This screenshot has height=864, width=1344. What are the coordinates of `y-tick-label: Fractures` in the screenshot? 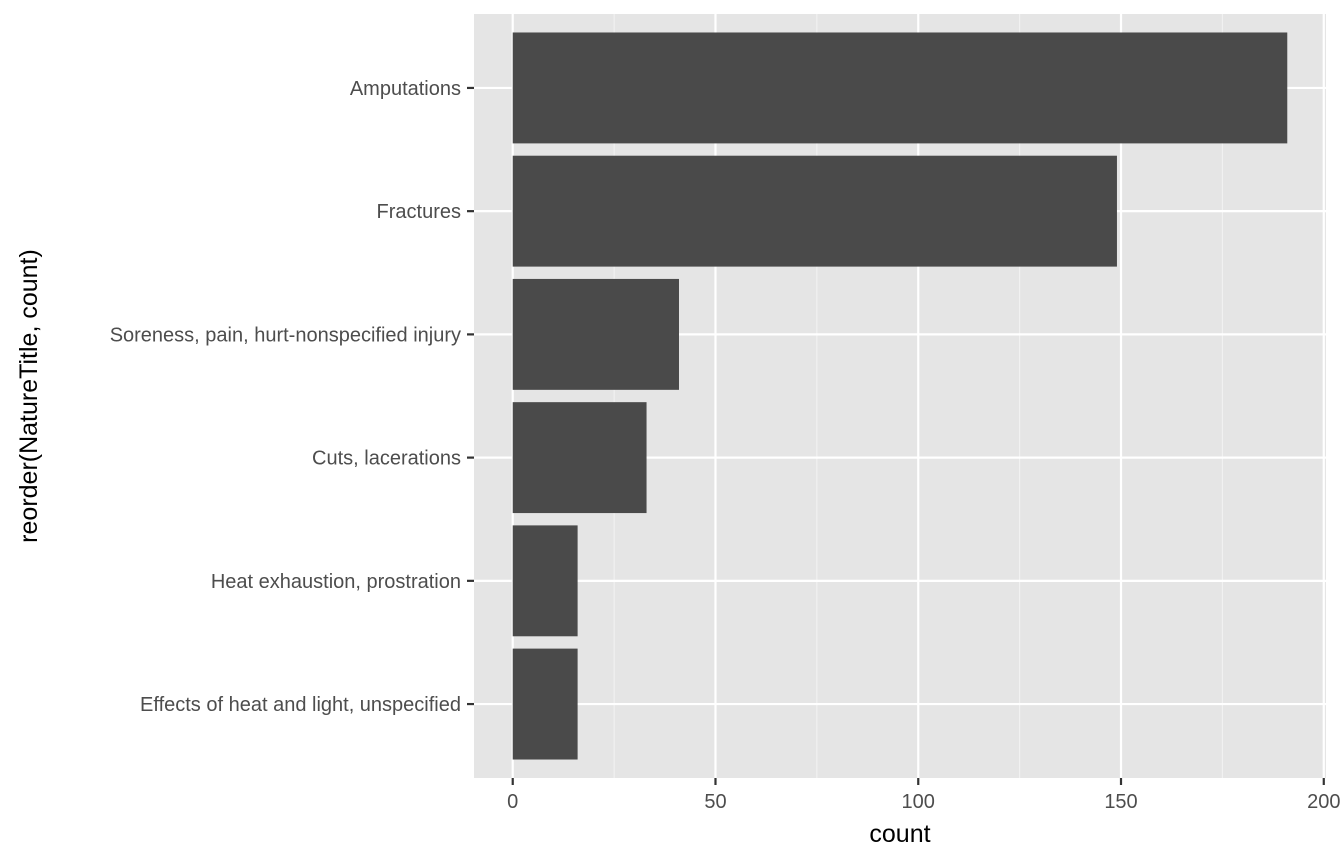 It's located at (419, 212).